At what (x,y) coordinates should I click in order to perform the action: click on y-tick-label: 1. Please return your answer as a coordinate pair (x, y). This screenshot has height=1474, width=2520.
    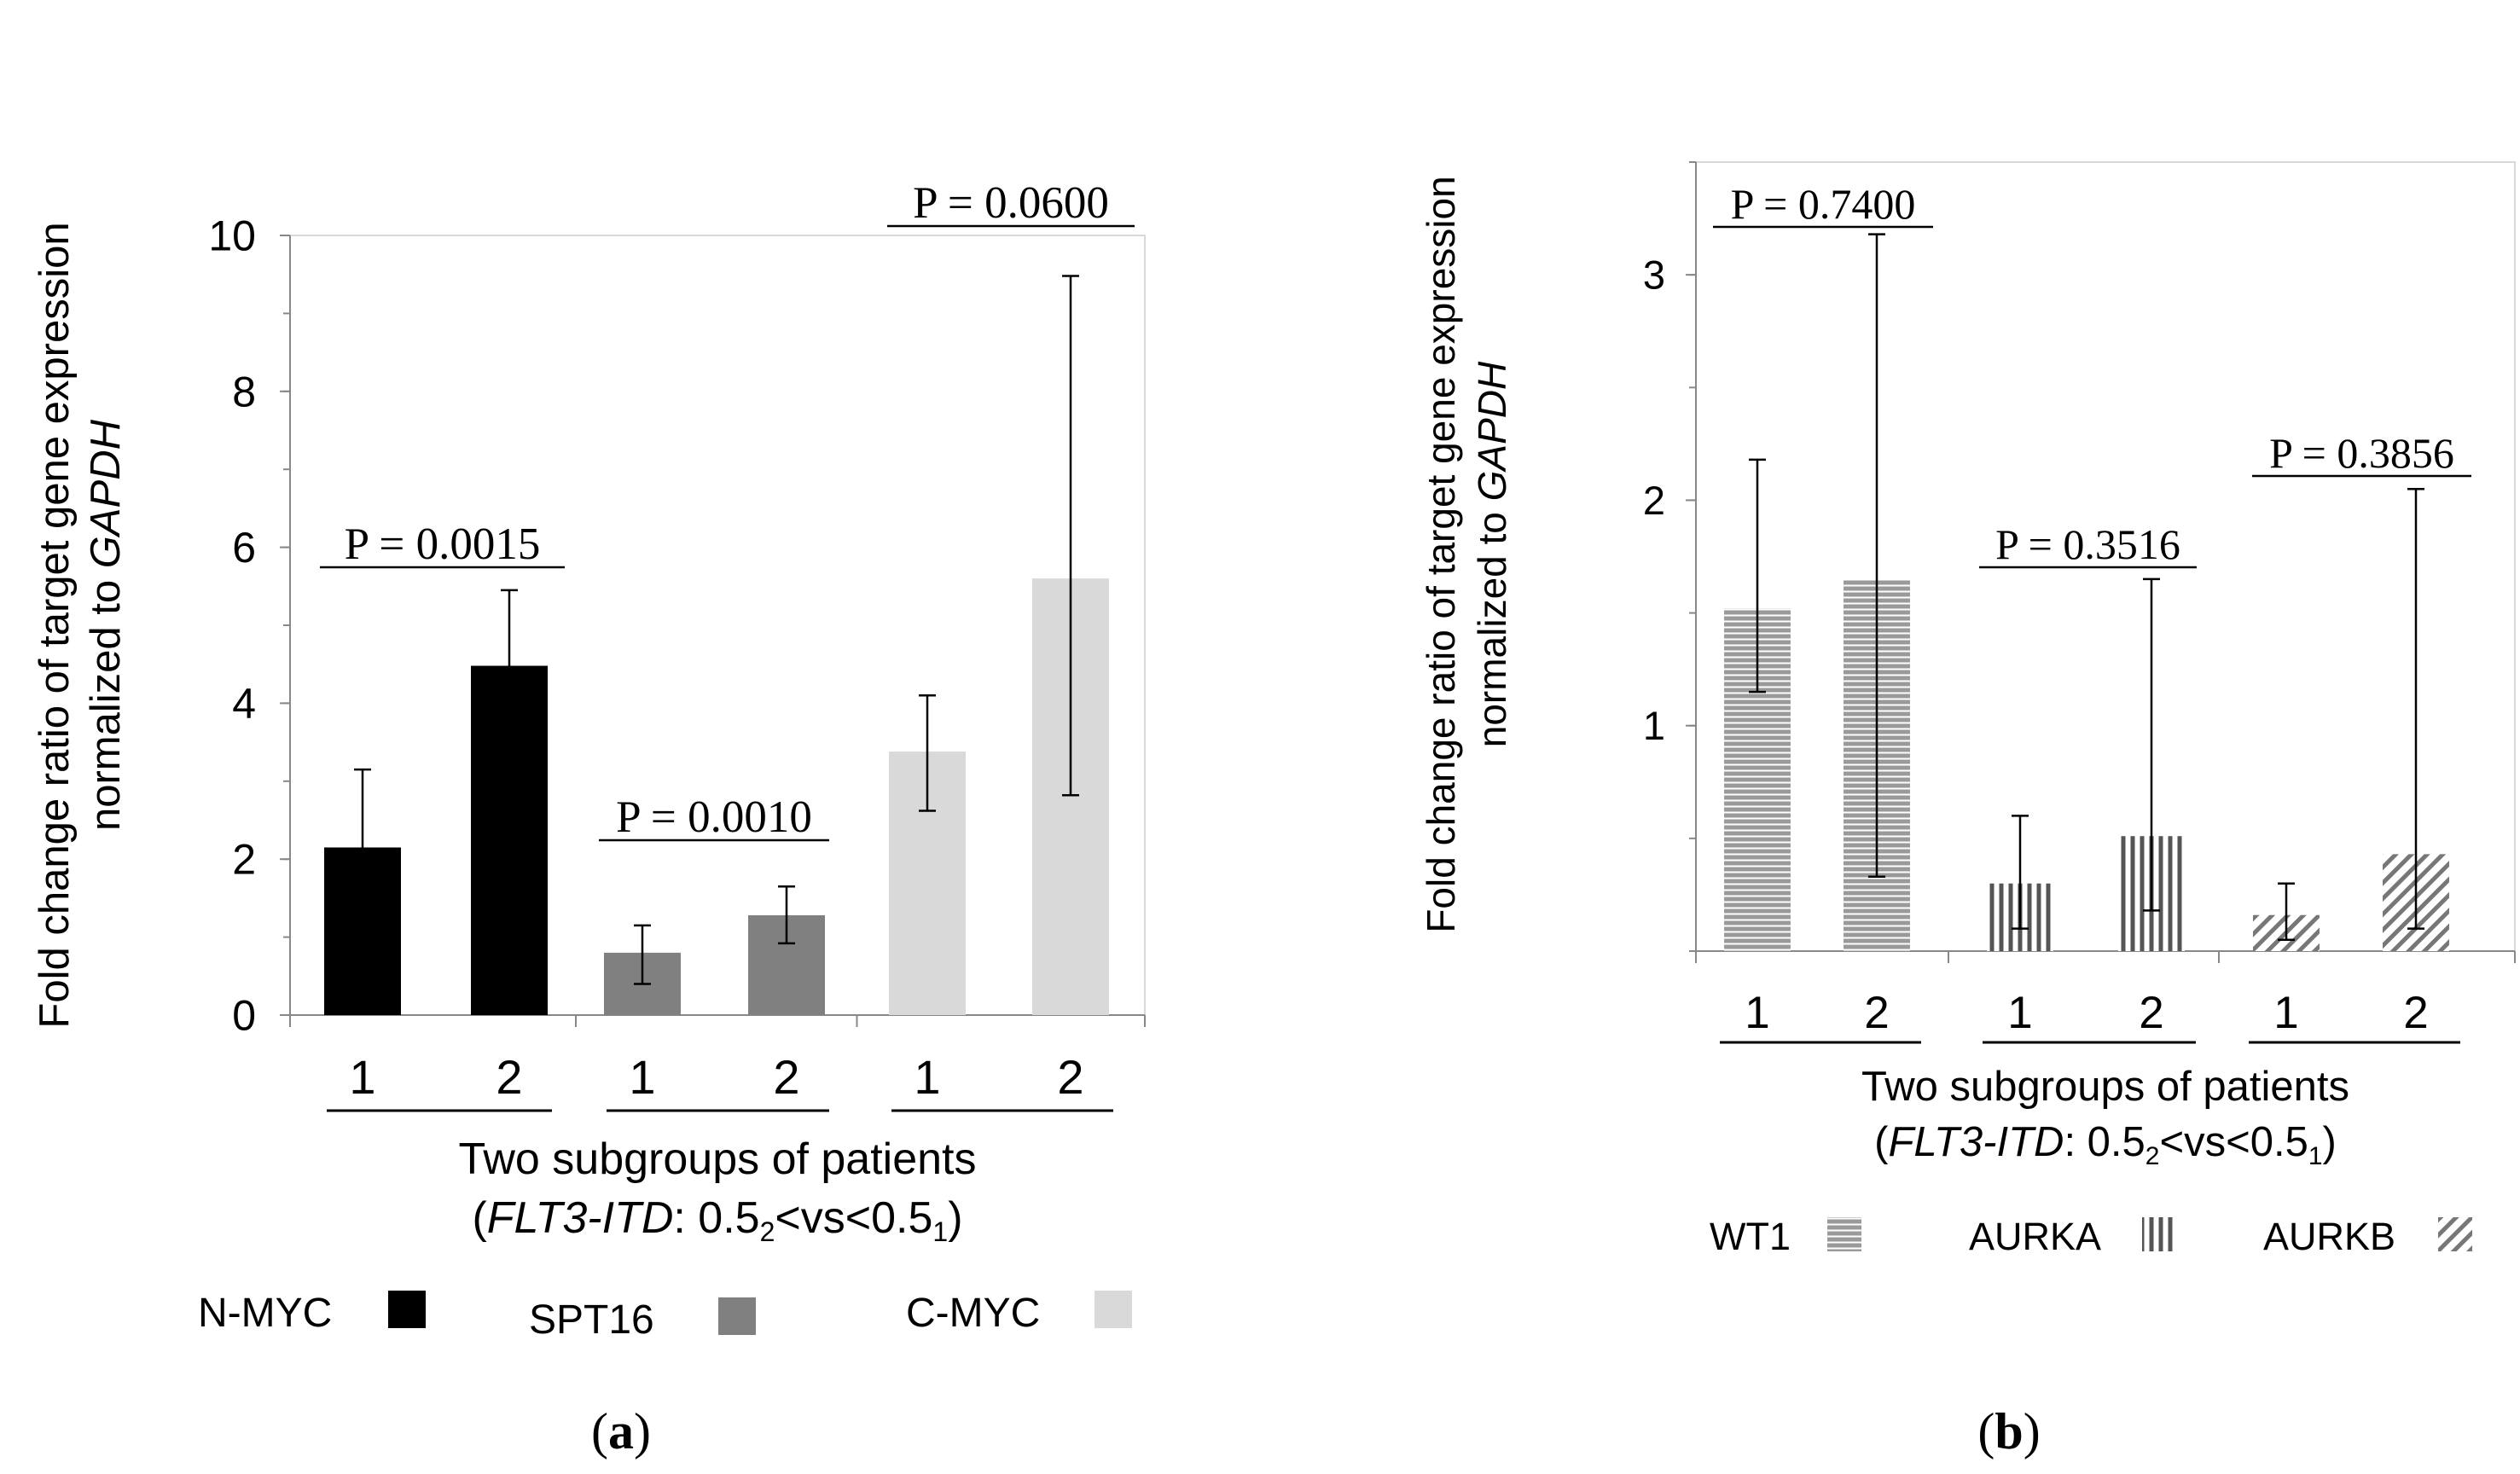
    Looking at the image, I should click on (1654, 725).